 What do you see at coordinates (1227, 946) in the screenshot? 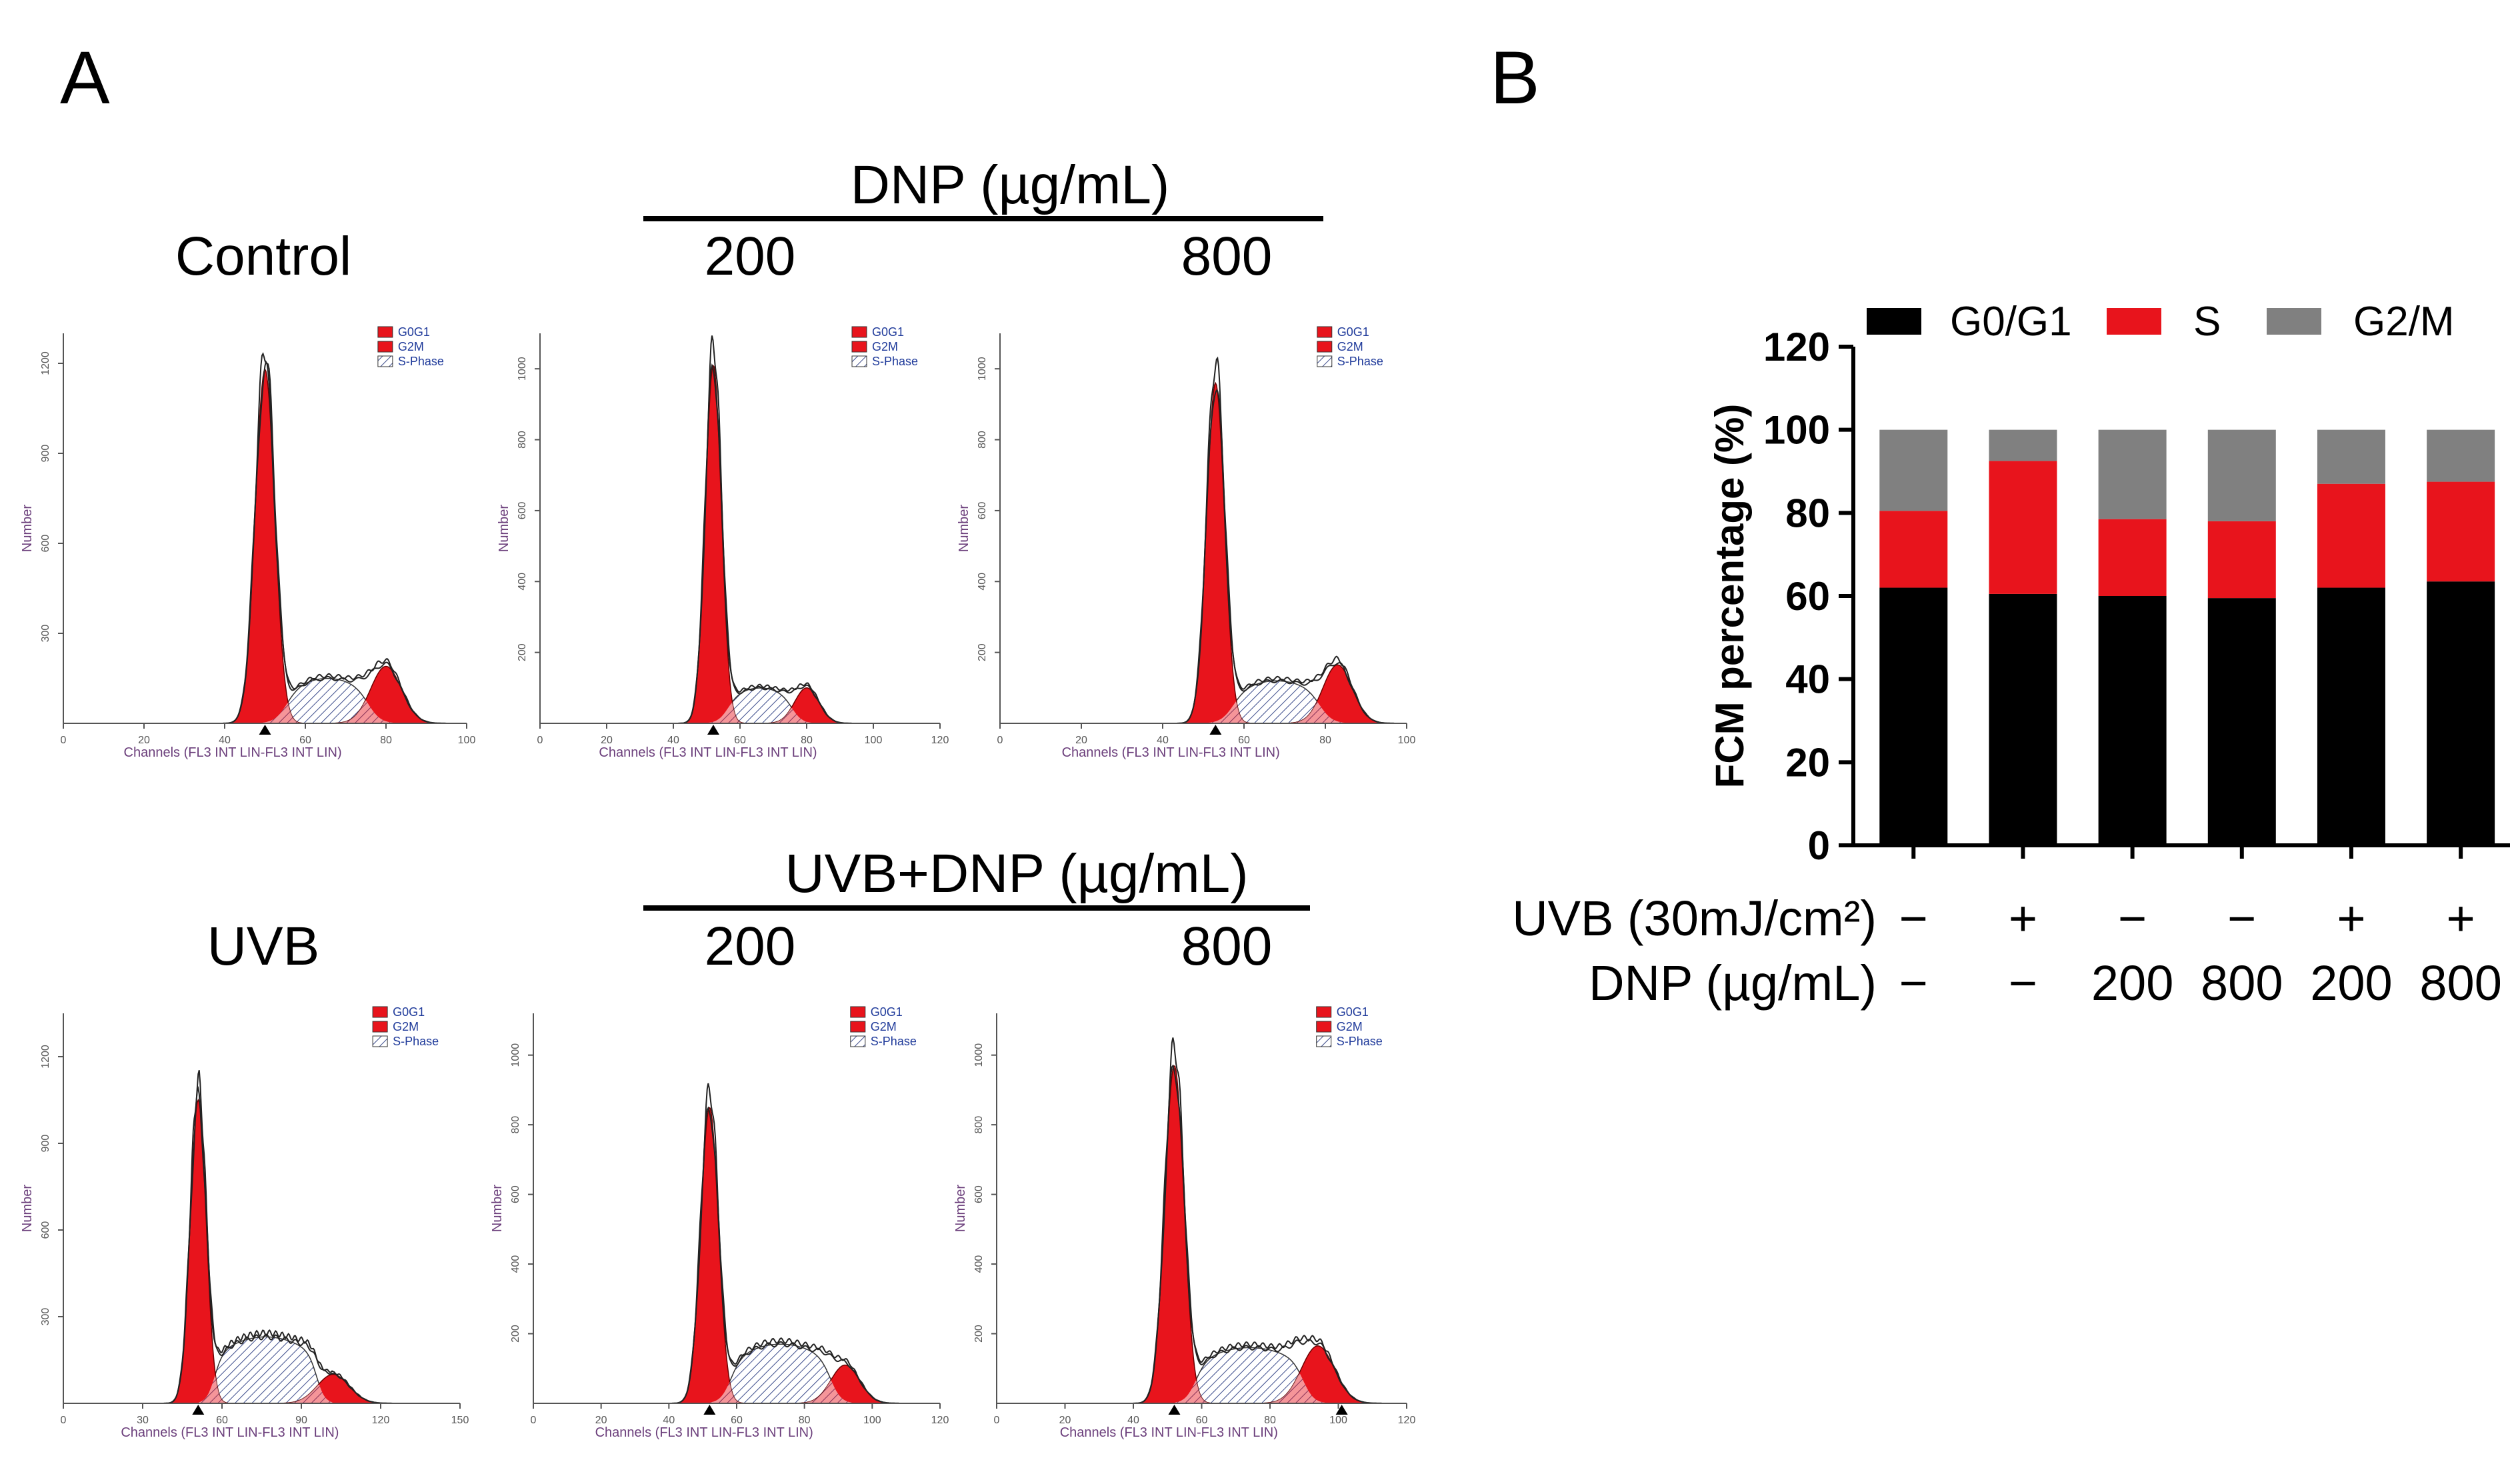
I see `histogram-title-uvb-dnp-800: 800` at bounding box center [1227, 946].